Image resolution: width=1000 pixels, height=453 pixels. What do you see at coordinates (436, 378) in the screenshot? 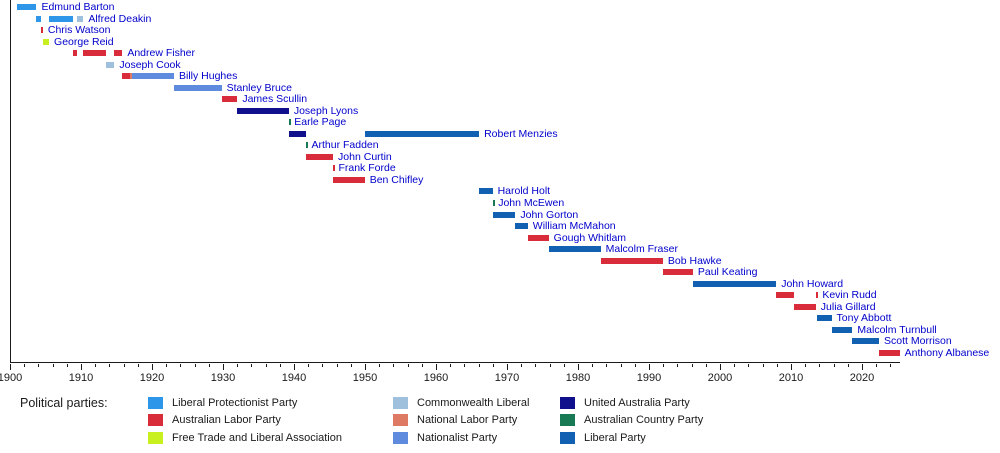
I see `axis-year-label: 1960` at bounding box center [436, 378].